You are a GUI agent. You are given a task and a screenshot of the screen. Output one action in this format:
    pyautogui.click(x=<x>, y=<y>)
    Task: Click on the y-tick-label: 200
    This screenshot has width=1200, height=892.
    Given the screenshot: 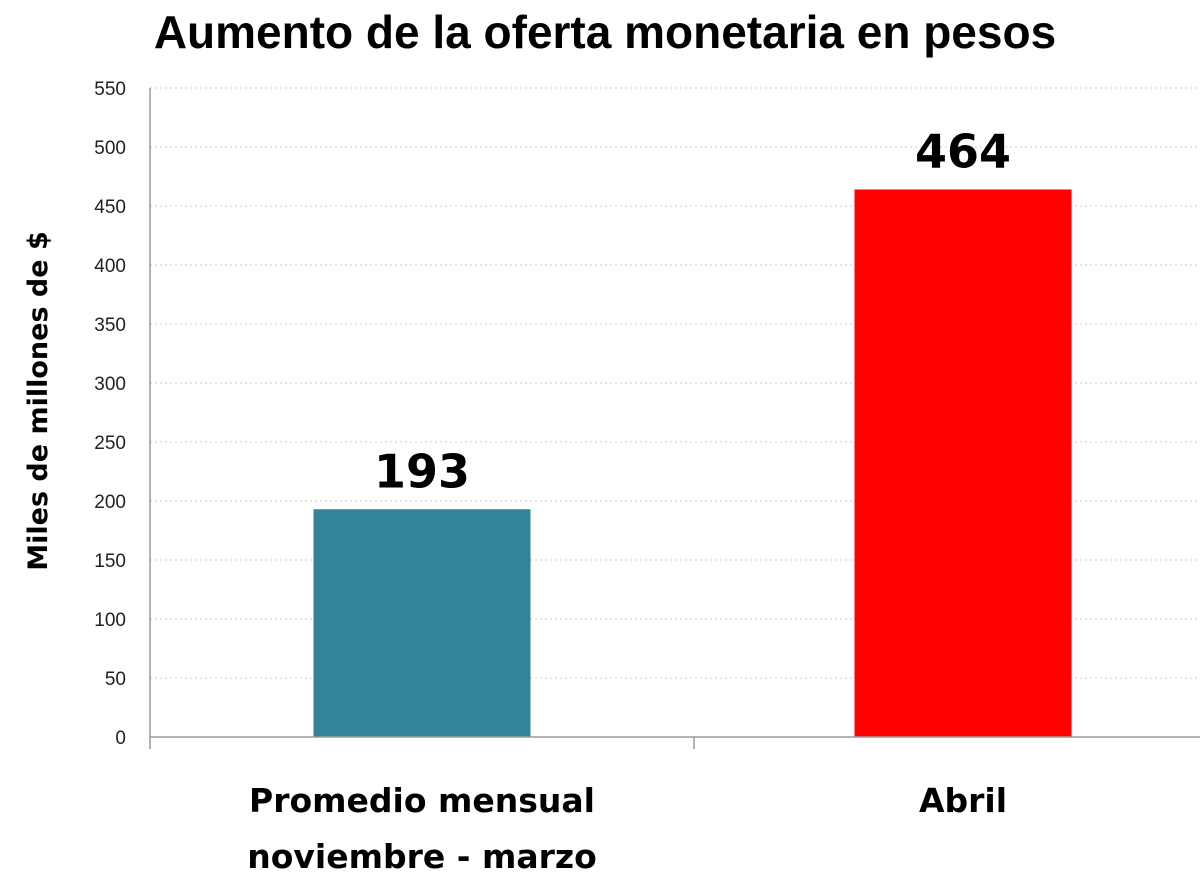 What is the action you would take?
    pyautogui.click(x=110, y=502)
    